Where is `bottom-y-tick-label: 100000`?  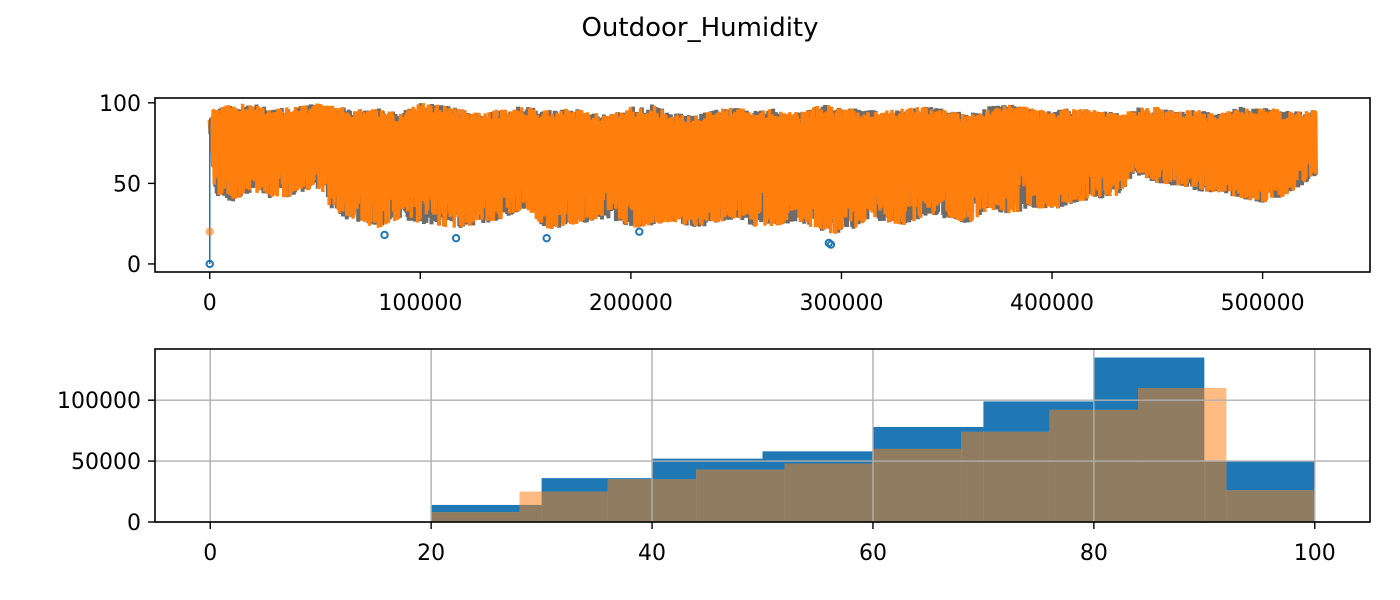 bottom-y-tick-label: 100000 is located at coordinates (99, 401).